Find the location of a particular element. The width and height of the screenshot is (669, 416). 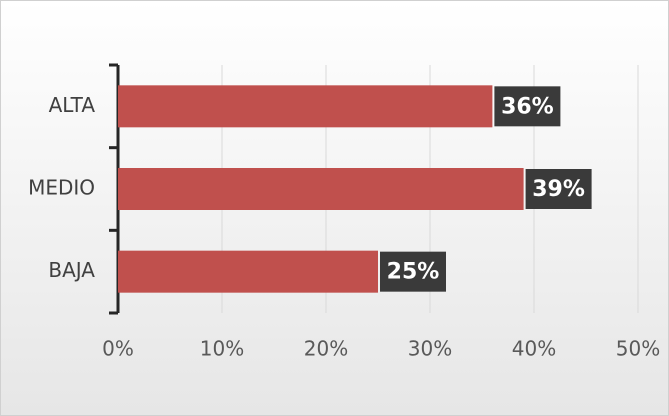

x-tick-label: 0% is located at coordinates (118, 349).